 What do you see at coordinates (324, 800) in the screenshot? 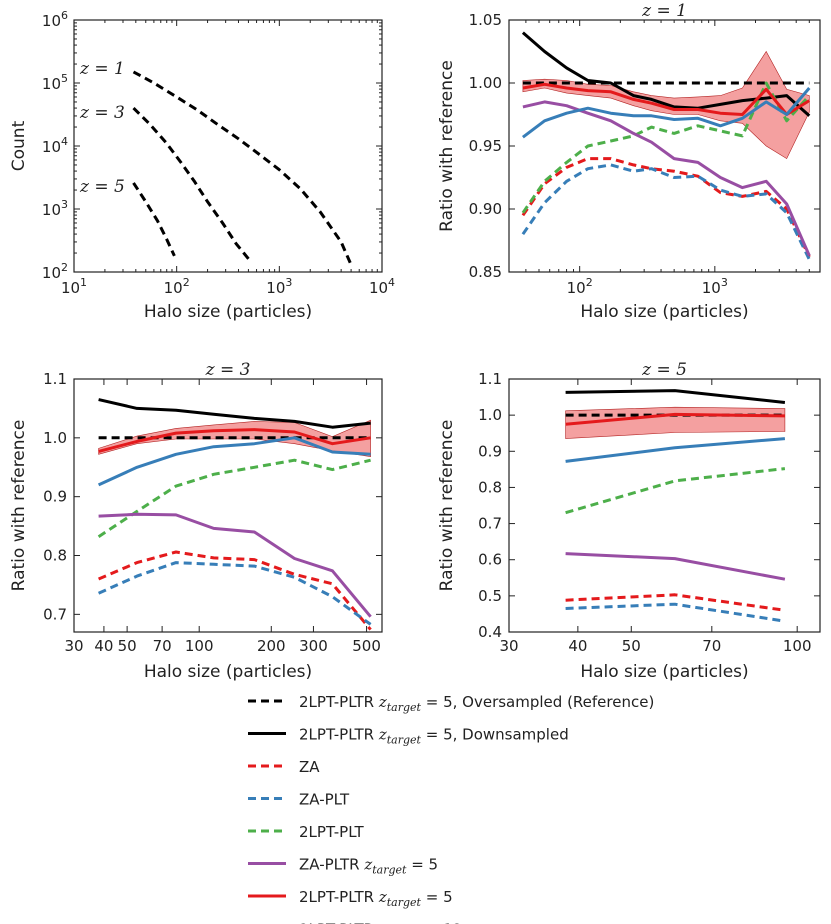
I see `legend-entry-label: ZA-PLT` at bounding box center [324, 800].